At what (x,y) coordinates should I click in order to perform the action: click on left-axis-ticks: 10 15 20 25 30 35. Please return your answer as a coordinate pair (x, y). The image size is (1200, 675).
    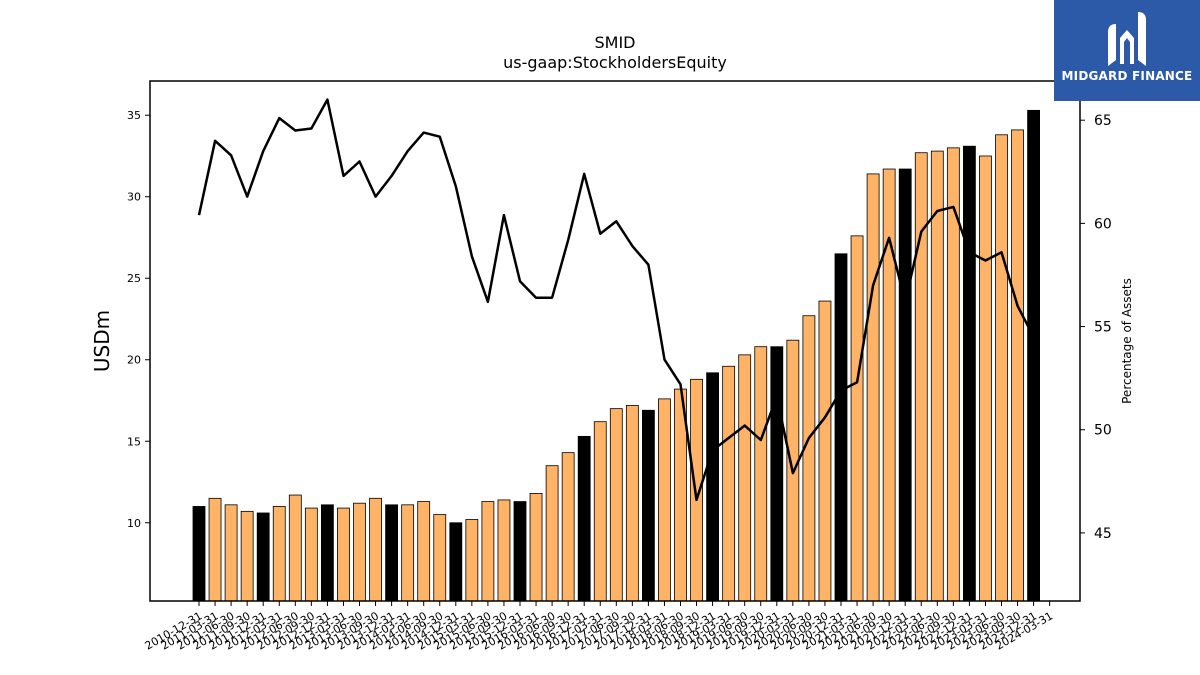
    Looking at the image, I should click on (138, 319).